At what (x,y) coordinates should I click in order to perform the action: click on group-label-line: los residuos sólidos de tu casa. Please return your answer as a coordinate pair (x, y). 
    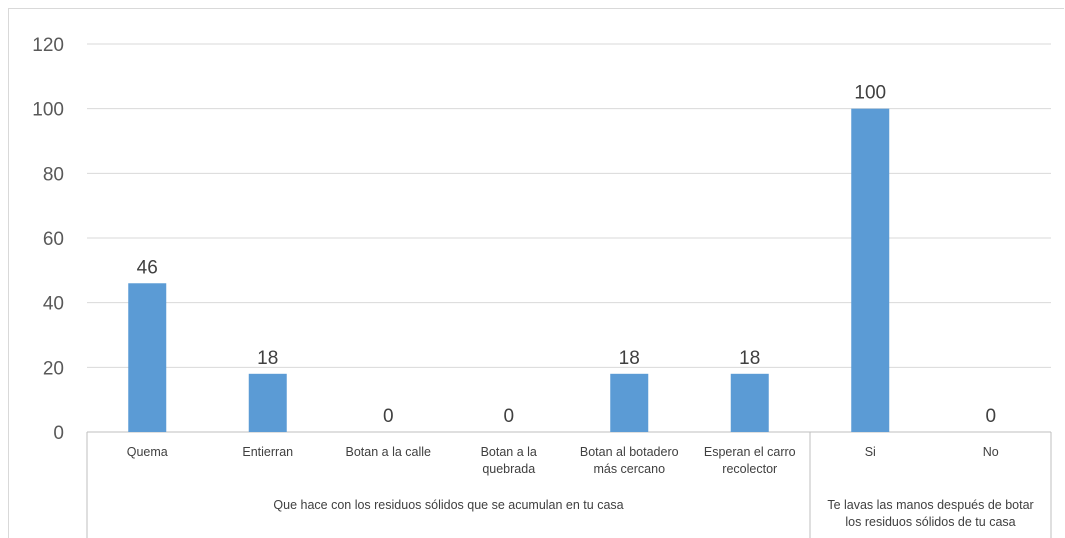
    Looking at the image, I should click on (930, 522).